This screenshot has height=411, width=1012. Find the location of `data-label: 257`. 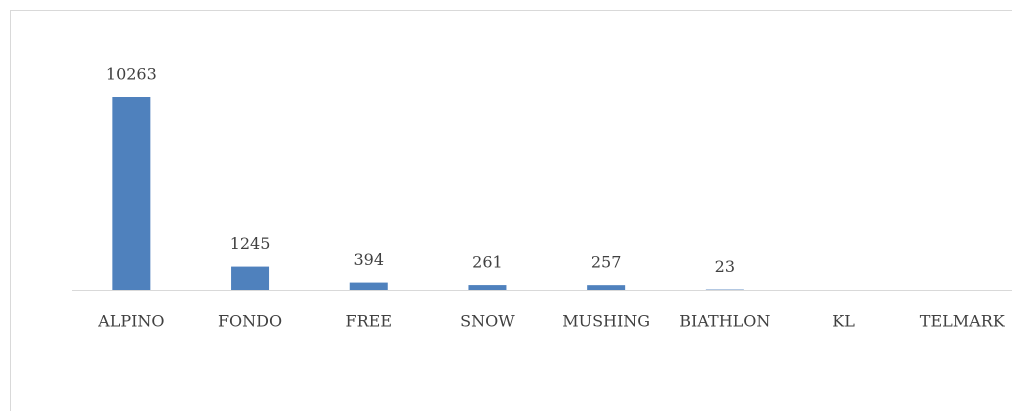

data-label: 257 is located at coordinates (606, 262).